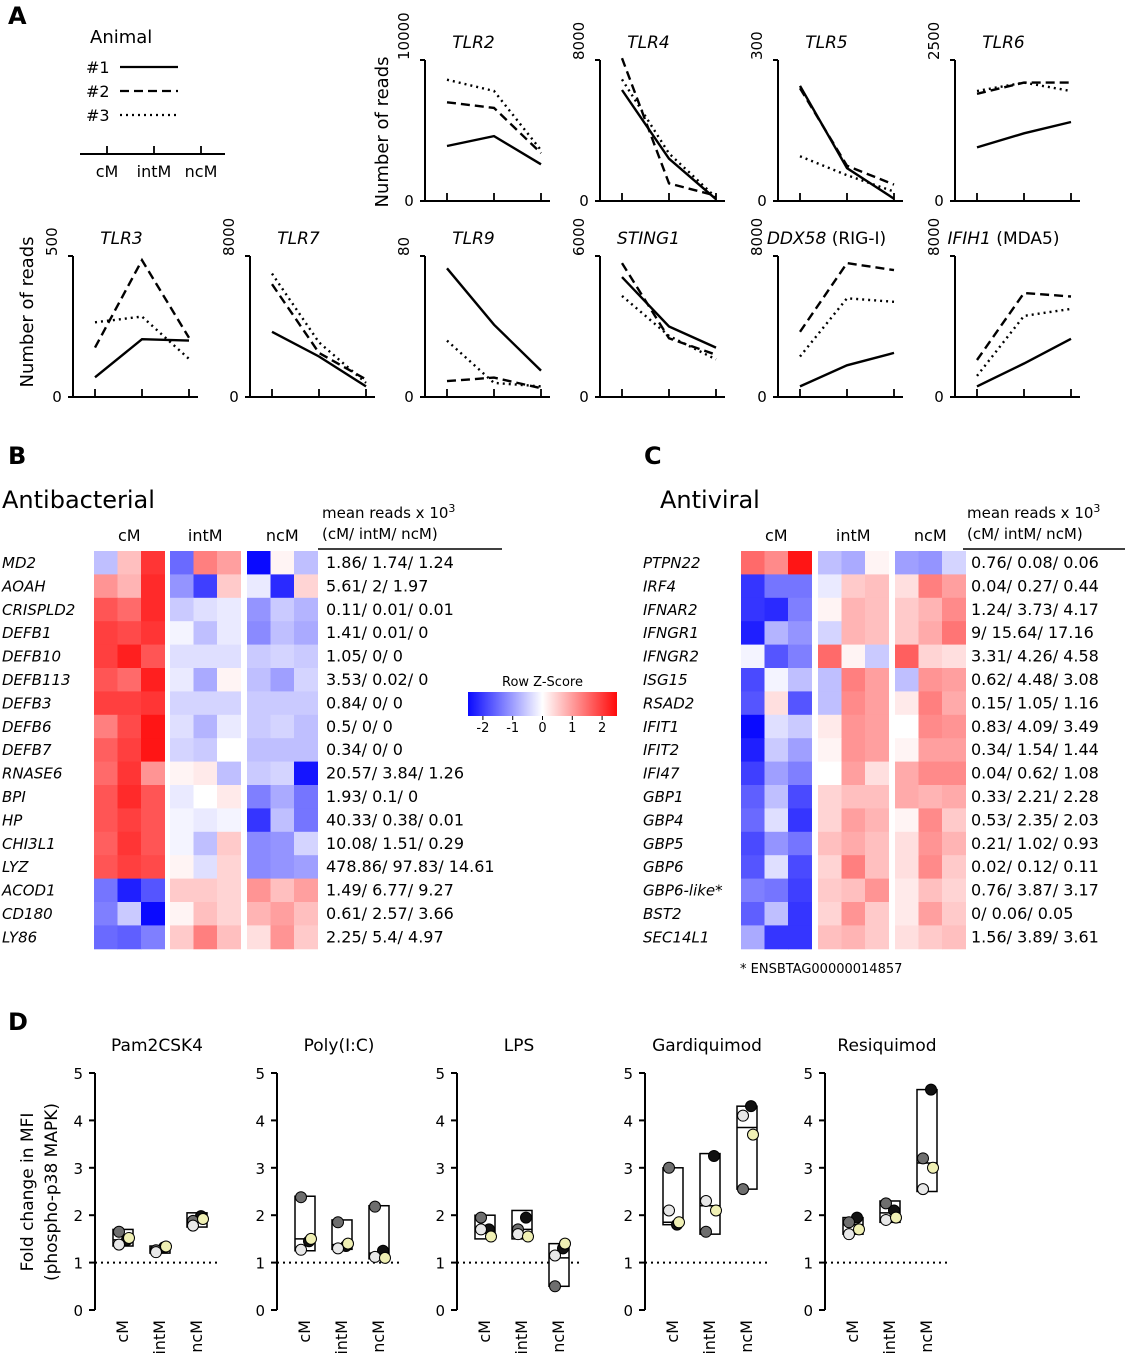 Image resolution: width=1125 pixels, height=1353 pixels. What do you see at coordinates (18, 1022) in the screenshot?
I see `panel-label-d: D` at bounding box center [18, 1022].